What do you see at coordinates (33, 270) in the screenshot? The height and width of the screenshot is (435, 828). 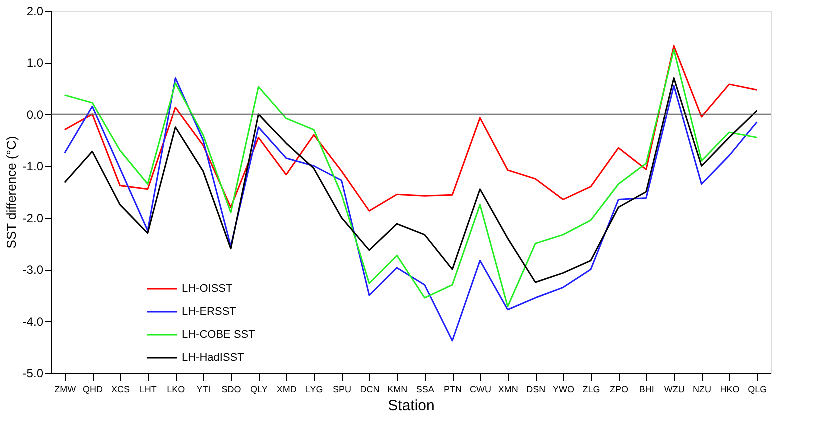 I see `y-tick-label: -3.0` at bounding box center [33, 270].